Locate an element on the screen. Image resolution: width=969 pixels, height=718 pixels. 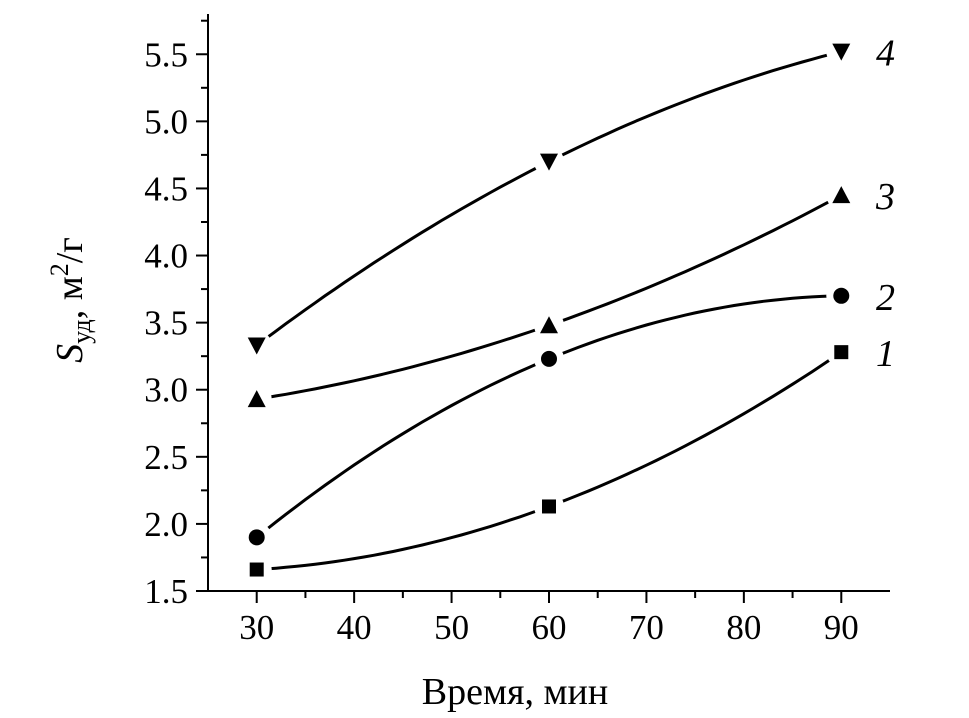
x-tick-label: 80 is located at coordinates (743, 627).